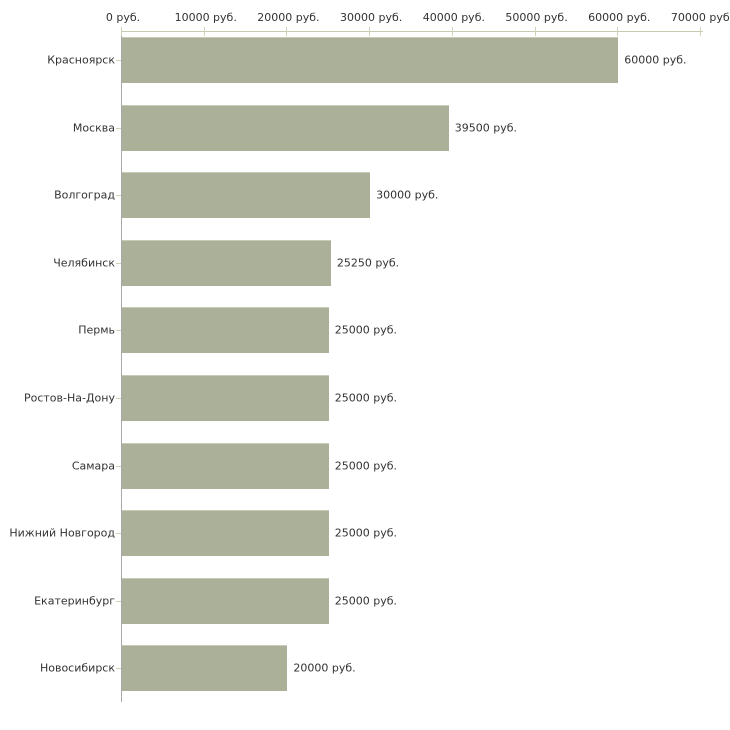 The image size is (730, 730). I want to click on bar-value-label: 20000 руб., so click(324, 668).